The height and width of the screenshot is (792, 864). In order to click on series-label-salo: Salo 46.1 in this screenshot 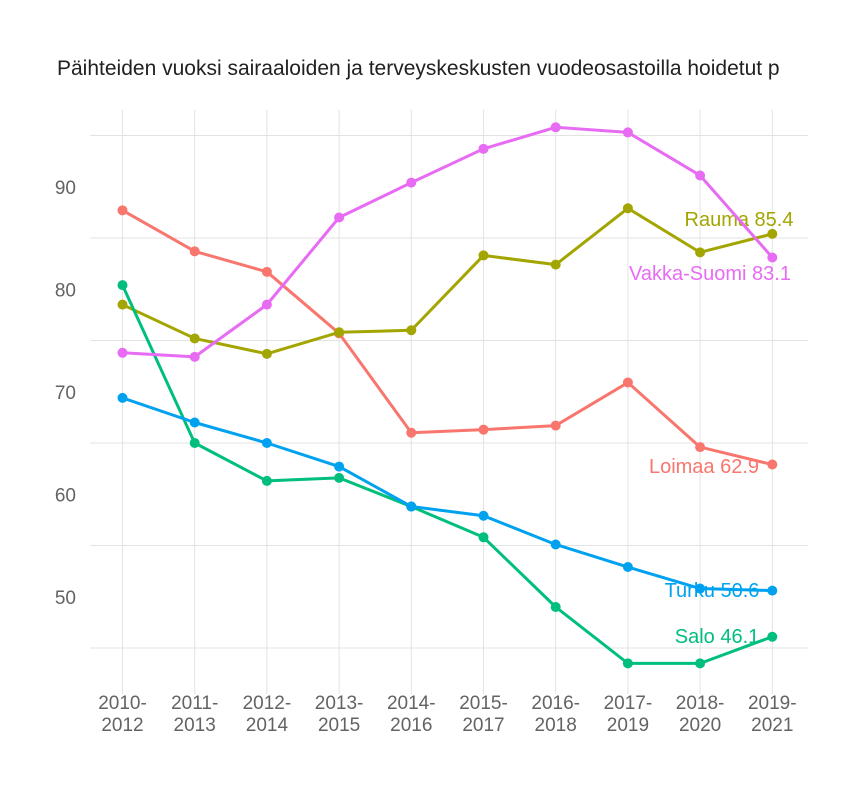, I will do `click(717, 637)`.